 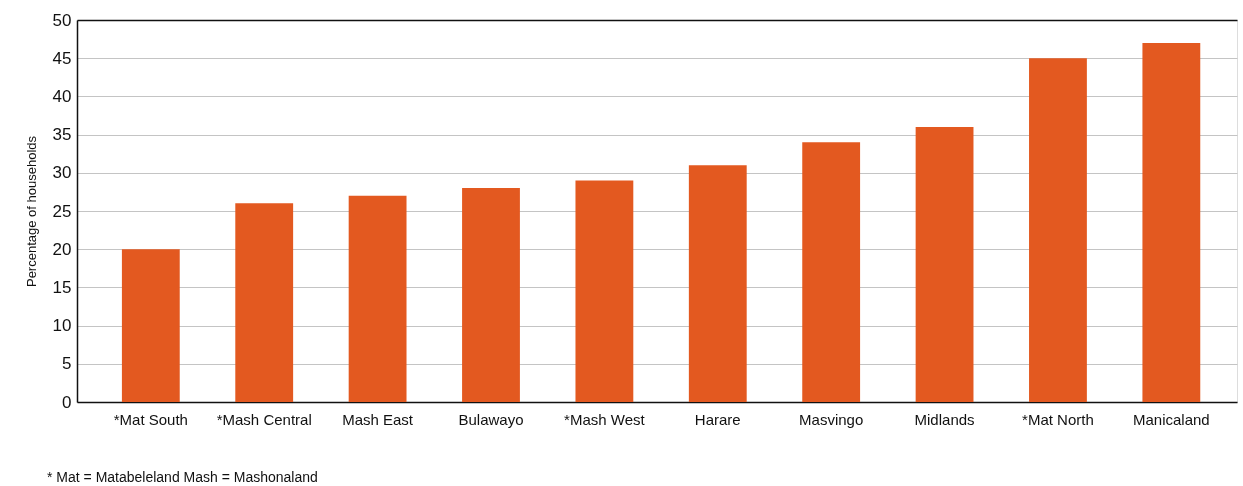 What do you see at coordinates (62, 135) in the screenshot?
I see `y-tick-label: 35` at bounding box center [62, 135].